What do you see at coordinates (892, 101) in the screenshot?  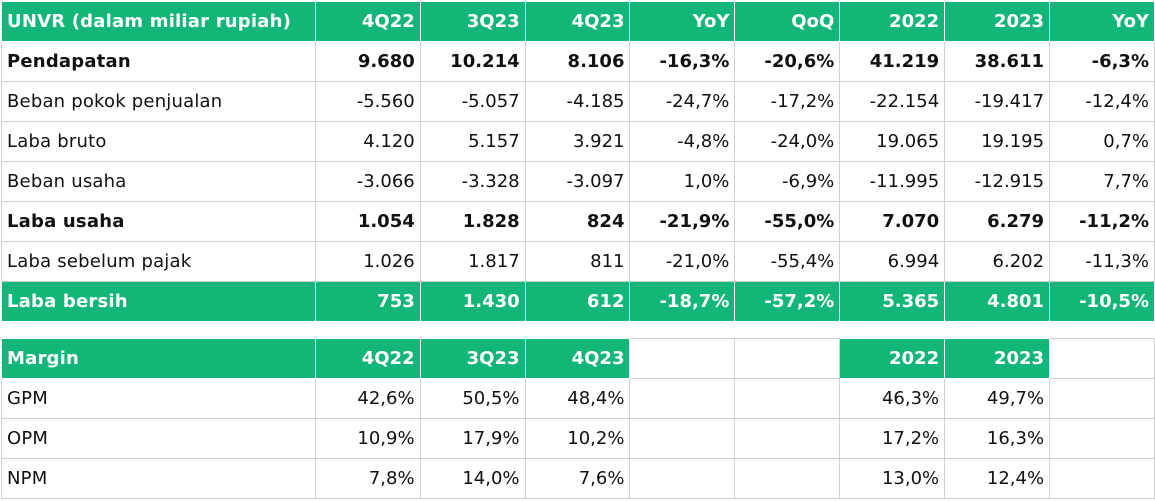 I see `table-cell: -22.154` at bounding box center [892, 101].